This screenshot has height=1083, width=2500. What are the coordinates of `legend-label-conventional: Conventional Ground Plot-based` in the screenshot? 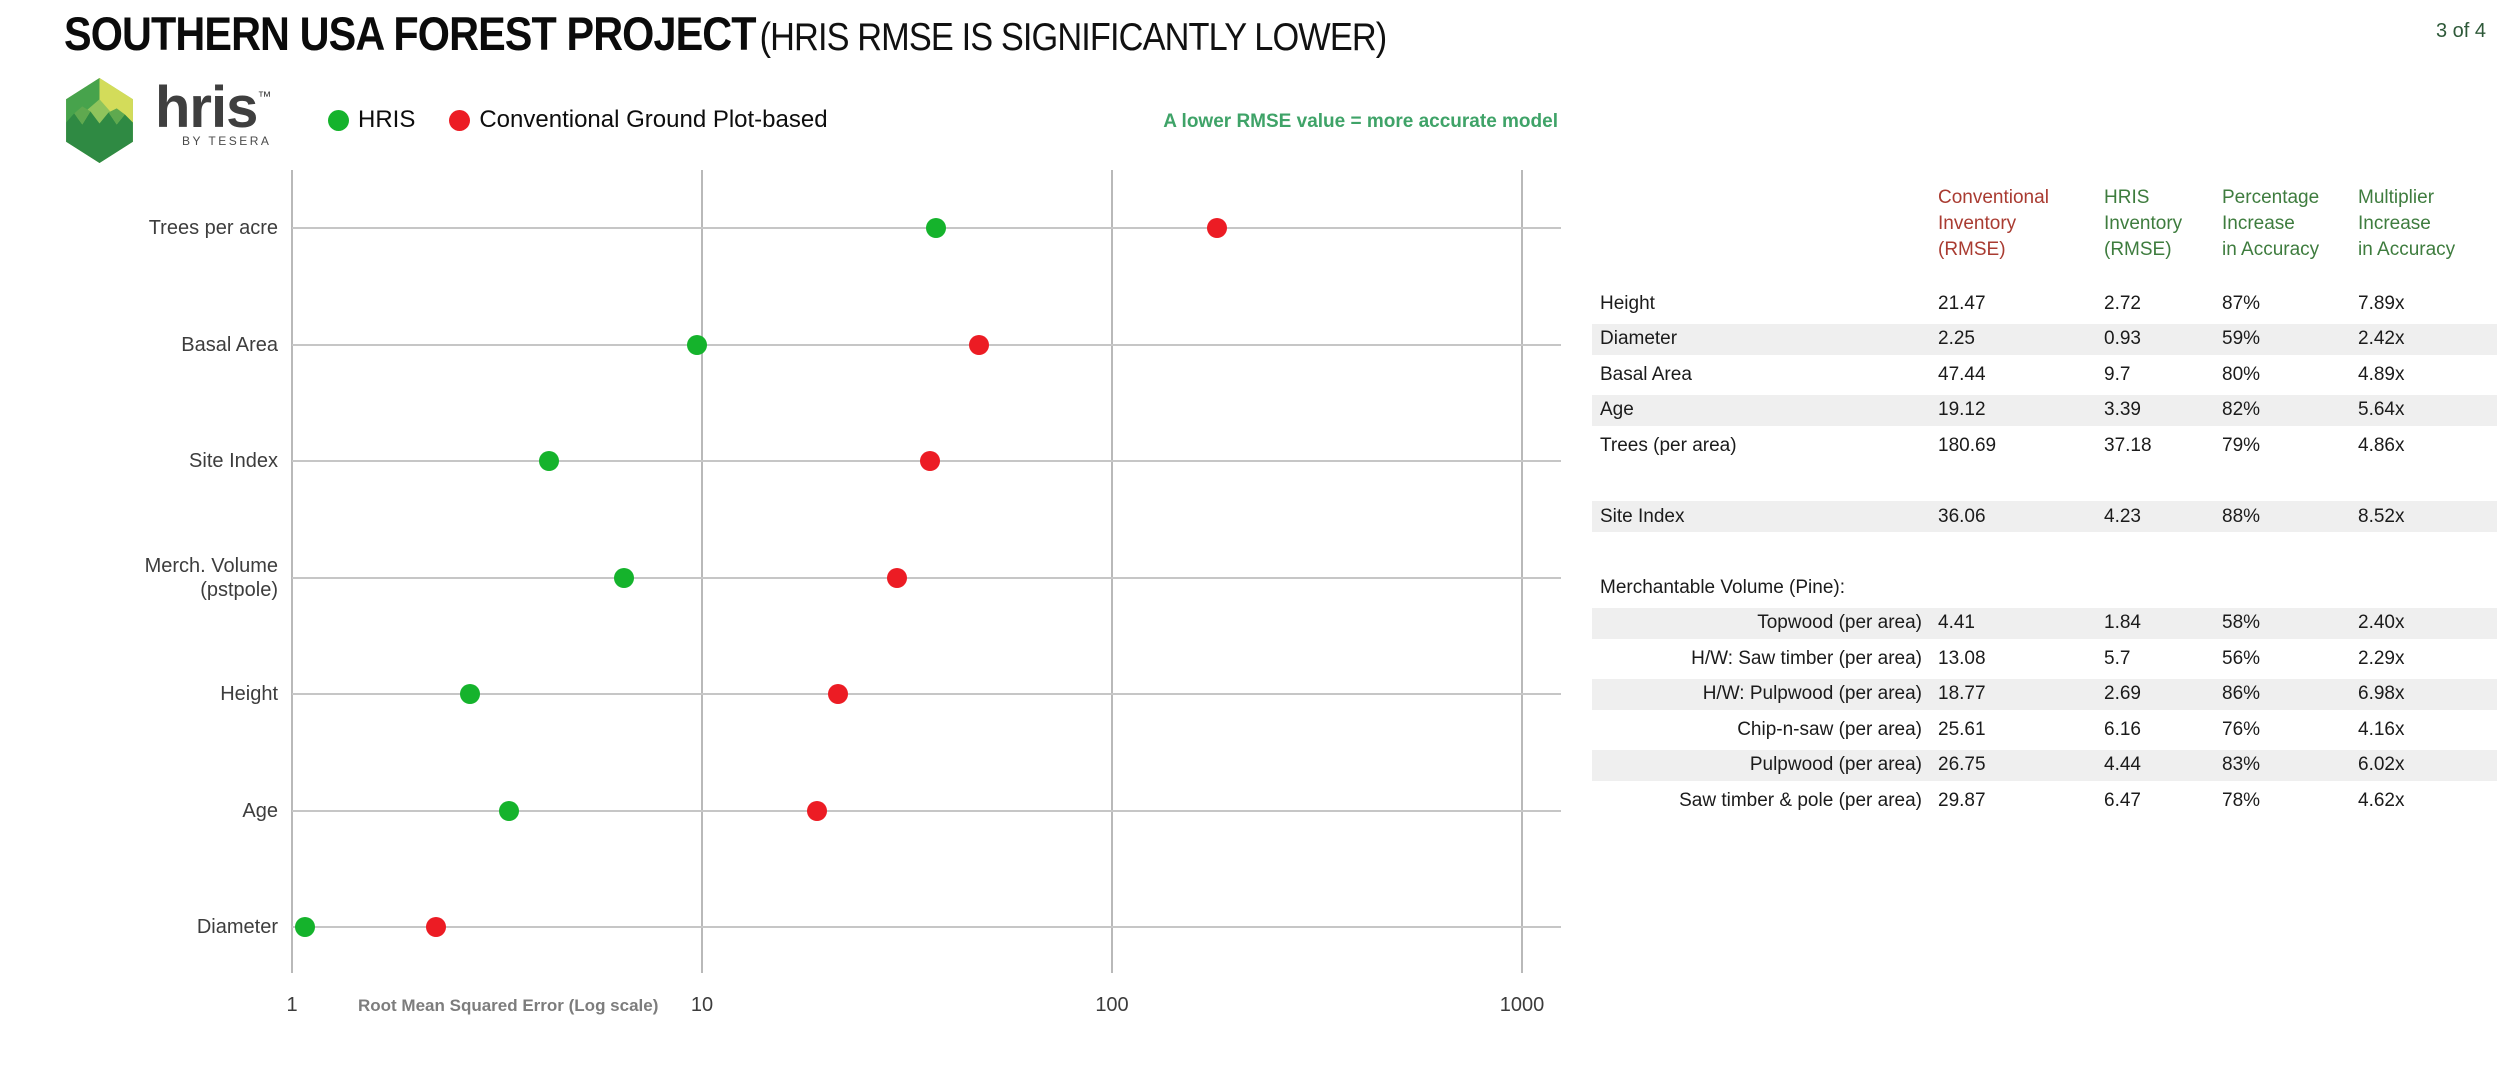 It's located at (653, 119).